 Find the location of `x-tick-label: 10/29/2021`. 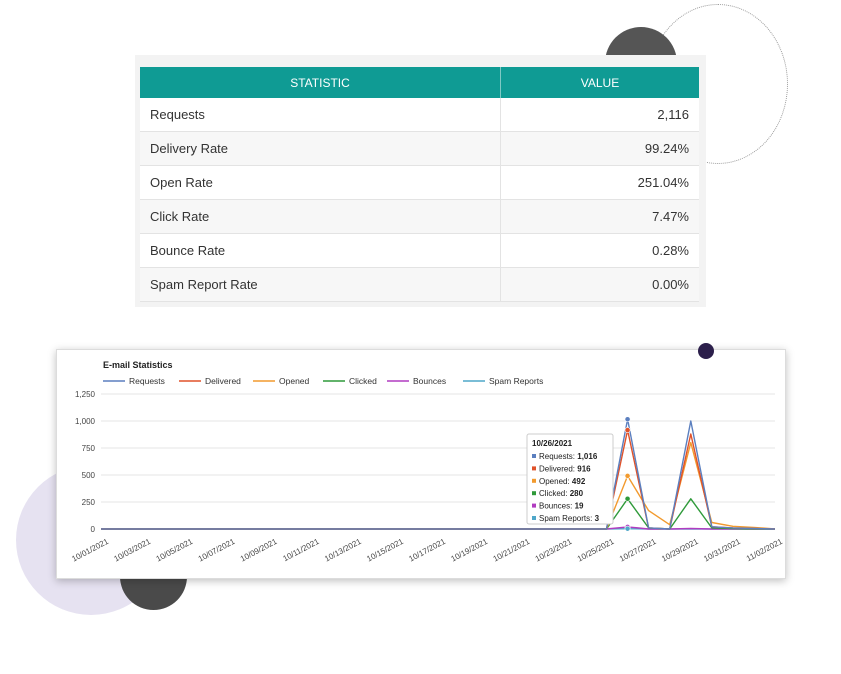

x-tick-label: 10/29/2021 is located at coordinates (680, 550).